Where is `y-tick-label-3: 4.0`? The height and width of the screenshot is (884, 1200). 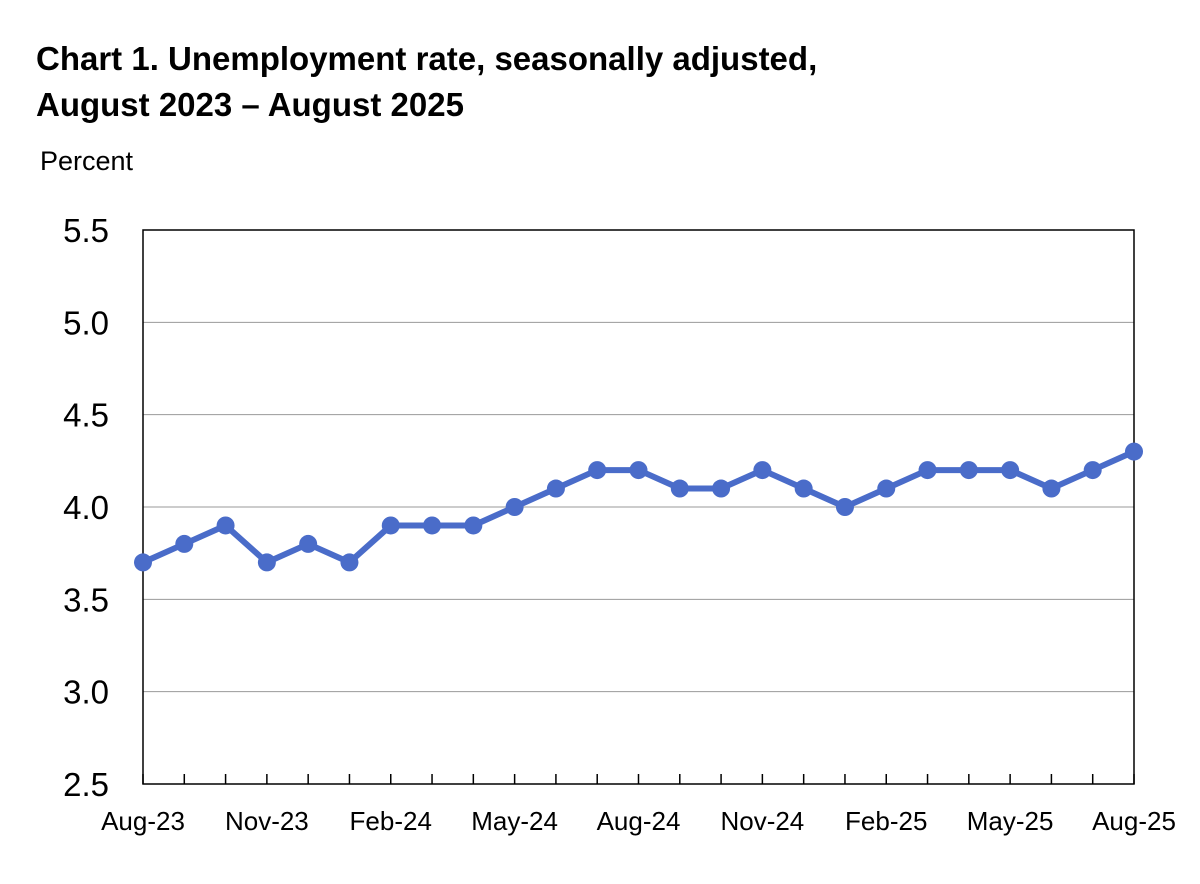
y-tick-label-3: 4.0 is located at coordinates (86, 507).